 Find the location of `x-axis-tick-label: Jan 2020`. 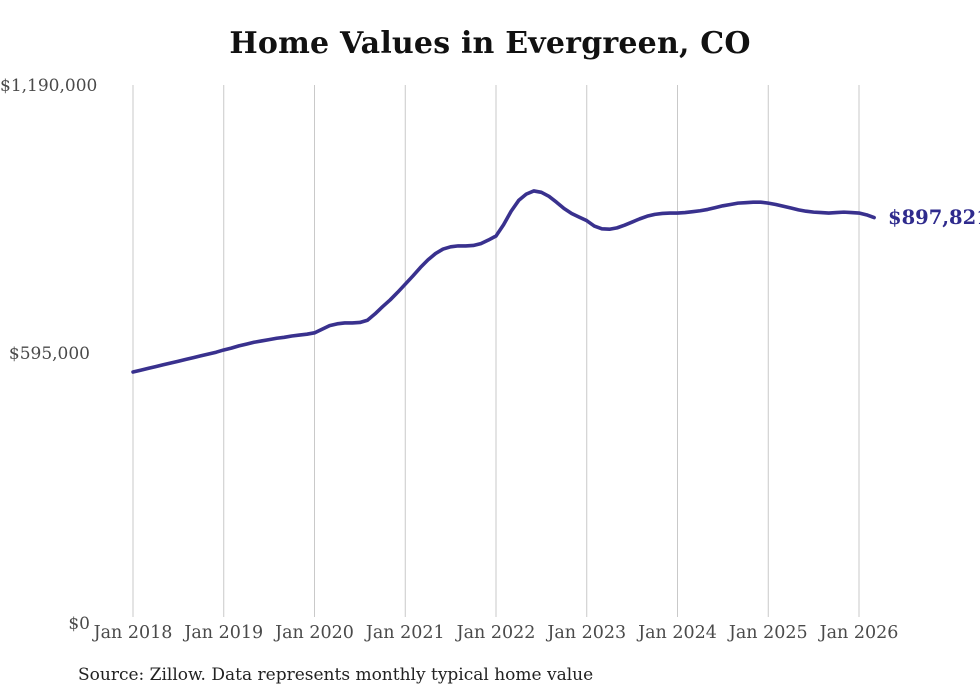

x-axis-tick-label: Jan 2020 is located at coordinates (314, 633).